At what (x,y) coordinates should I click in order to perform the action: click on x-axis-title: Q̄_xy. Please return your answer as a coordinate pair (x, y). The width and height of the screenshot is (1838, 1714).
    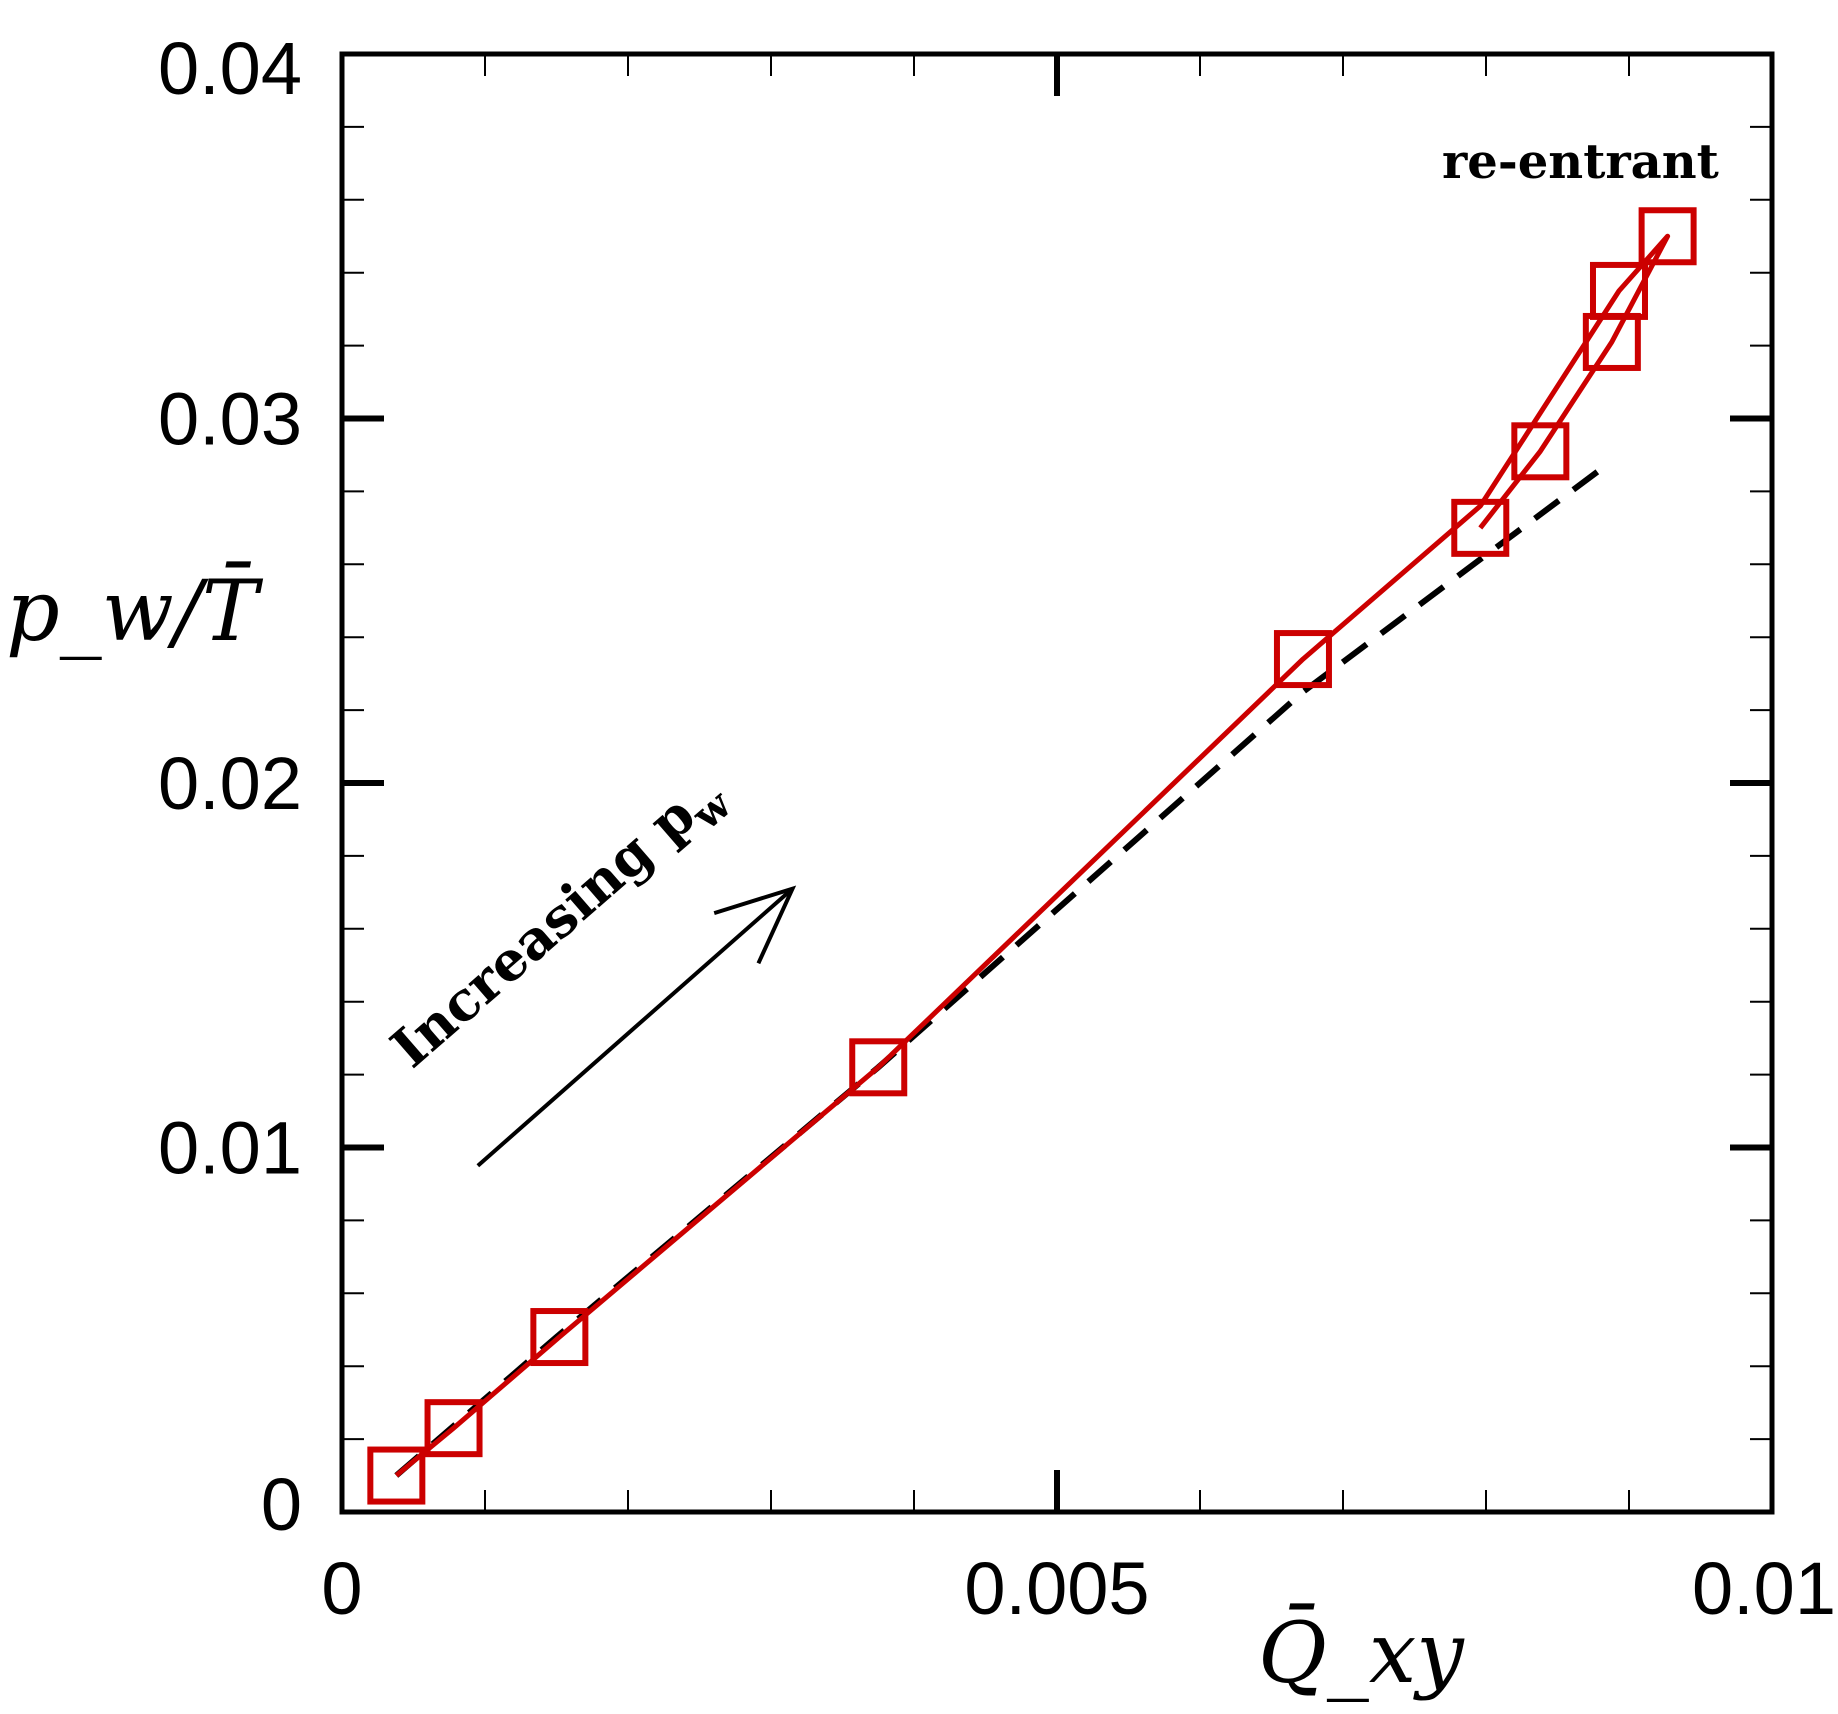
    Looking at the image, I should click on (1361, 1652).